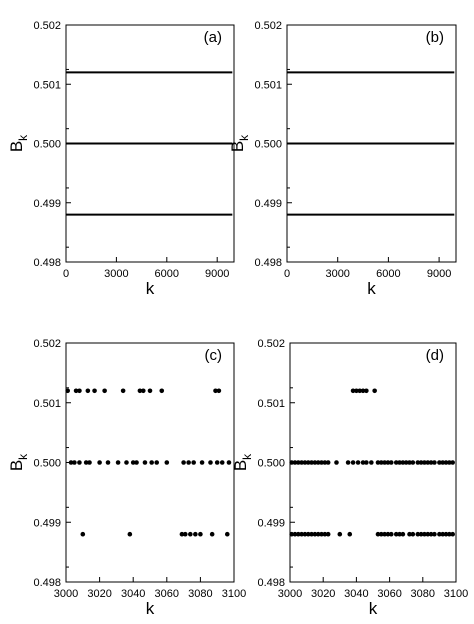 This screenshot has height=624, width=474. What do you see at coordinates (435, 37) in the screenshot?
I see `panel-label: (b)` at bounding box center [435, 37].